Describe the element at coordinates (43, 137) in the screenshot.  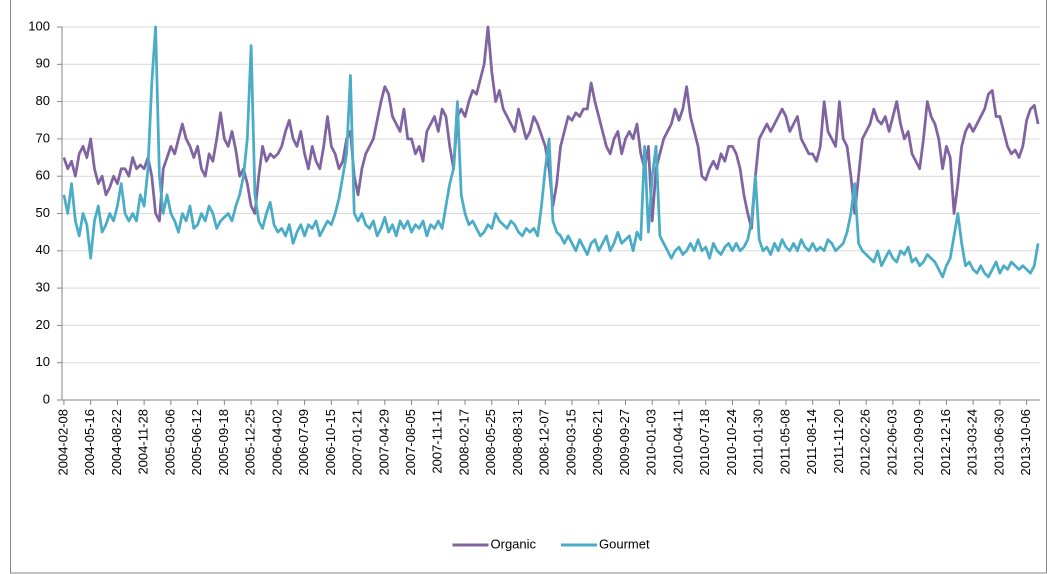
I see `y-tick-label: 70` at that location.